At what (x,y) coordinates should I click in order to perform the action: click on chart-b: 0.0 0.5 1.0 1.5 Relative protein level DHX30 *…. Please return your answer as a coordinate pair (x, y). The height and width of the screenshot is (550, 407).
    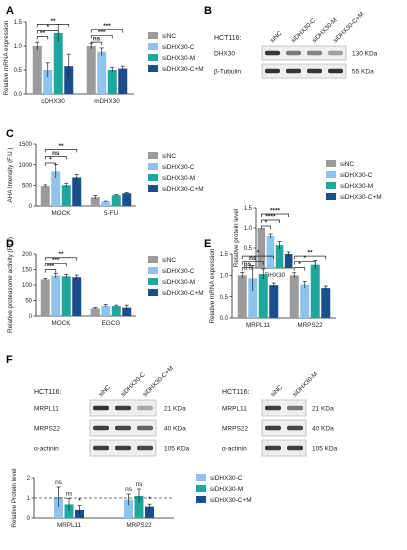
    Looking at the image, I should click on (263, 242).